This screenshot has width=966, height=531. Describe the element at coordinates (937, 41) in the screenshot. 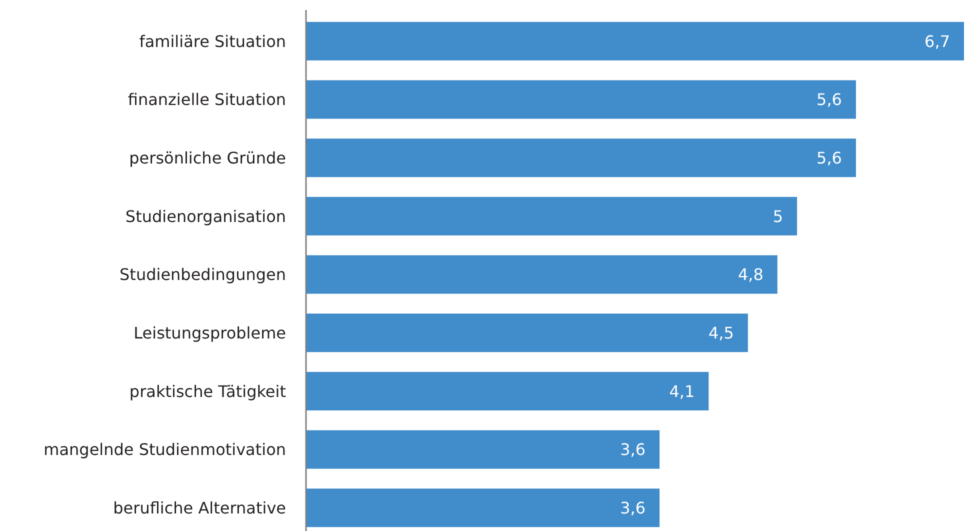

I see `data-label: 6,7` at that location.